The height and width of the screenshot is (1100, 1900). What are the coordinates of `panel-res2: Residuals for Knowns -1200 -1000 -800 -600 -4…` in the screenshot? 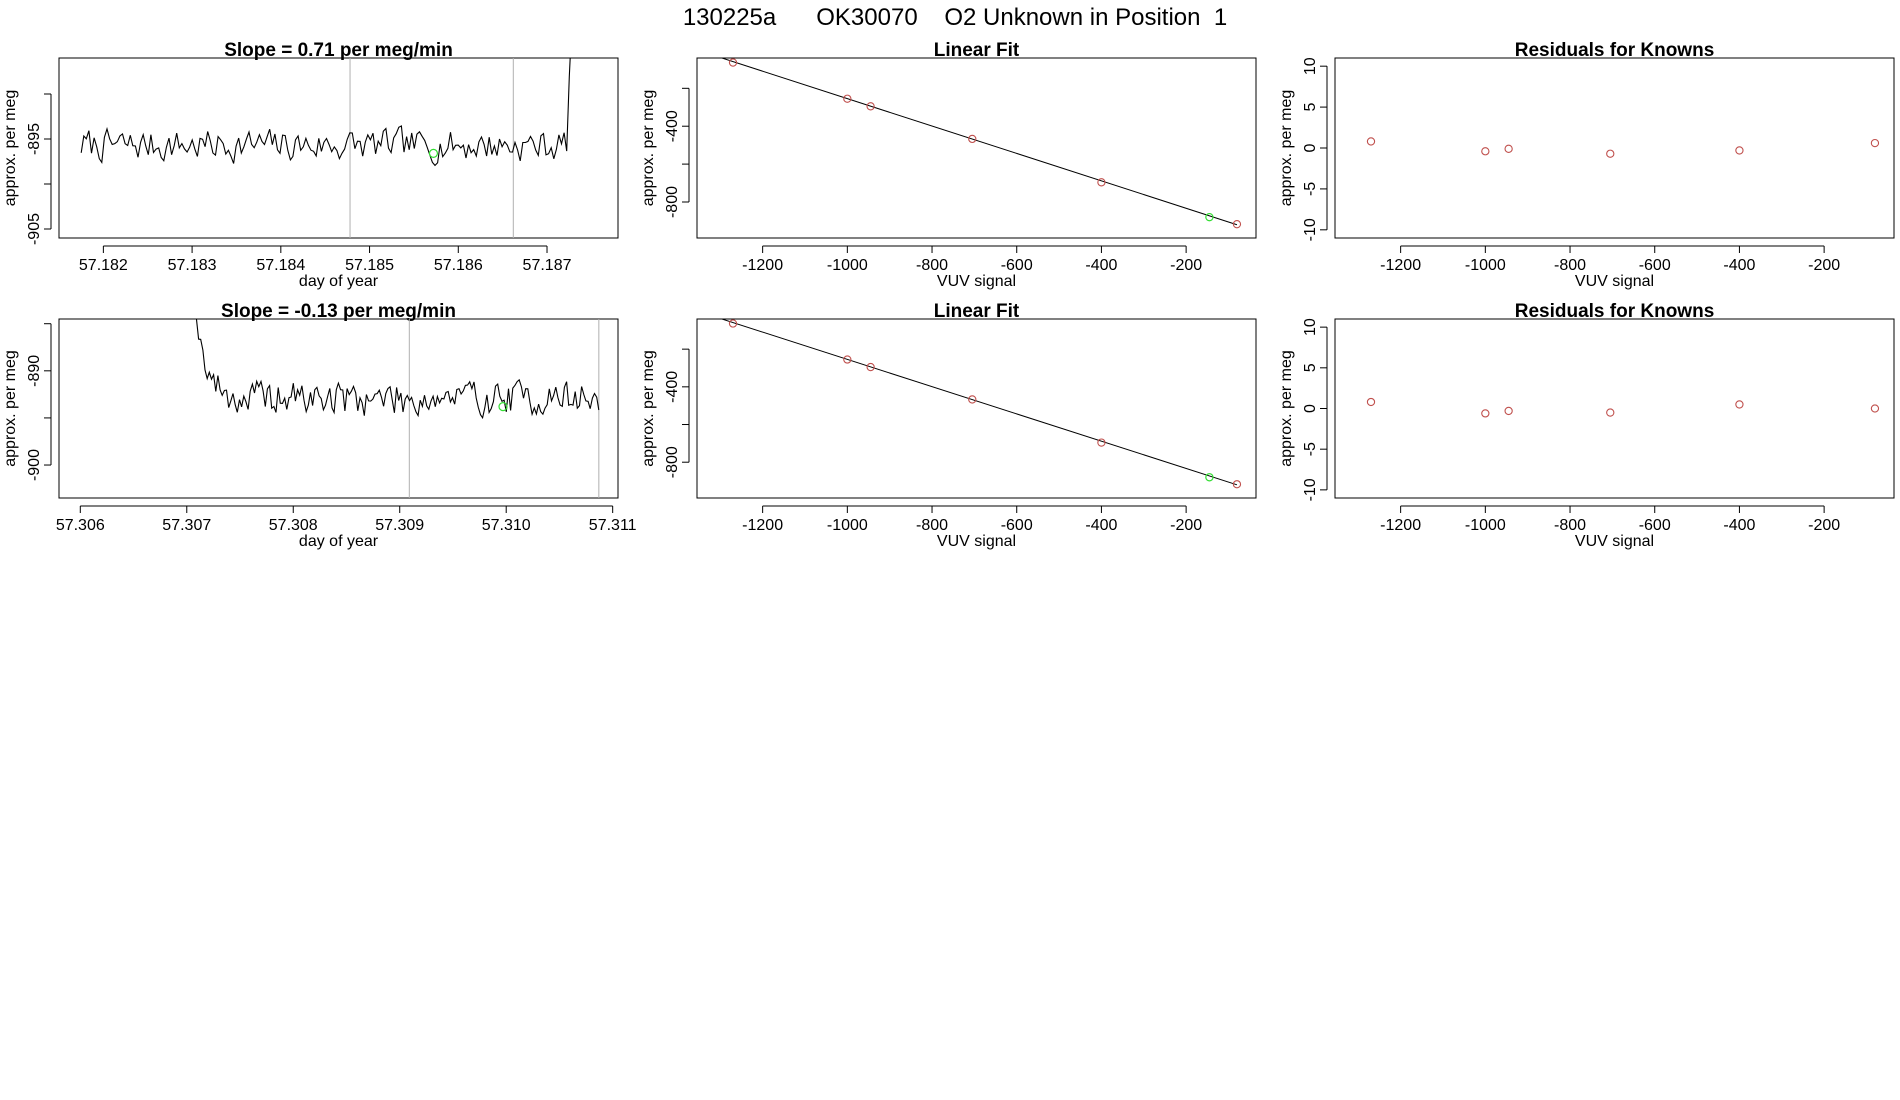 It's located at (1586, 425).